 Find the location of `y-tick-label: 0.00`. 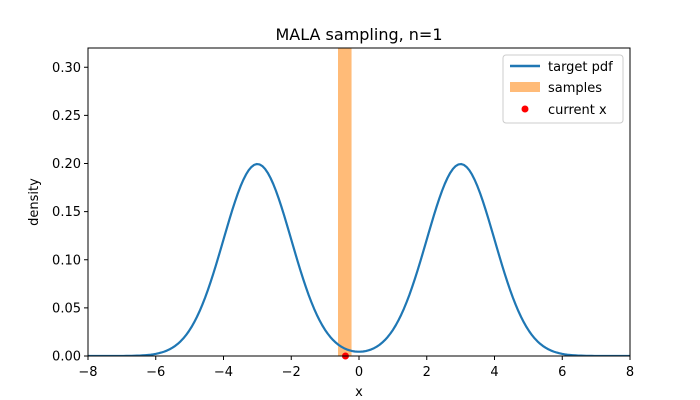

y-tick-label: 0.00 is located at coordinates (66, 357).